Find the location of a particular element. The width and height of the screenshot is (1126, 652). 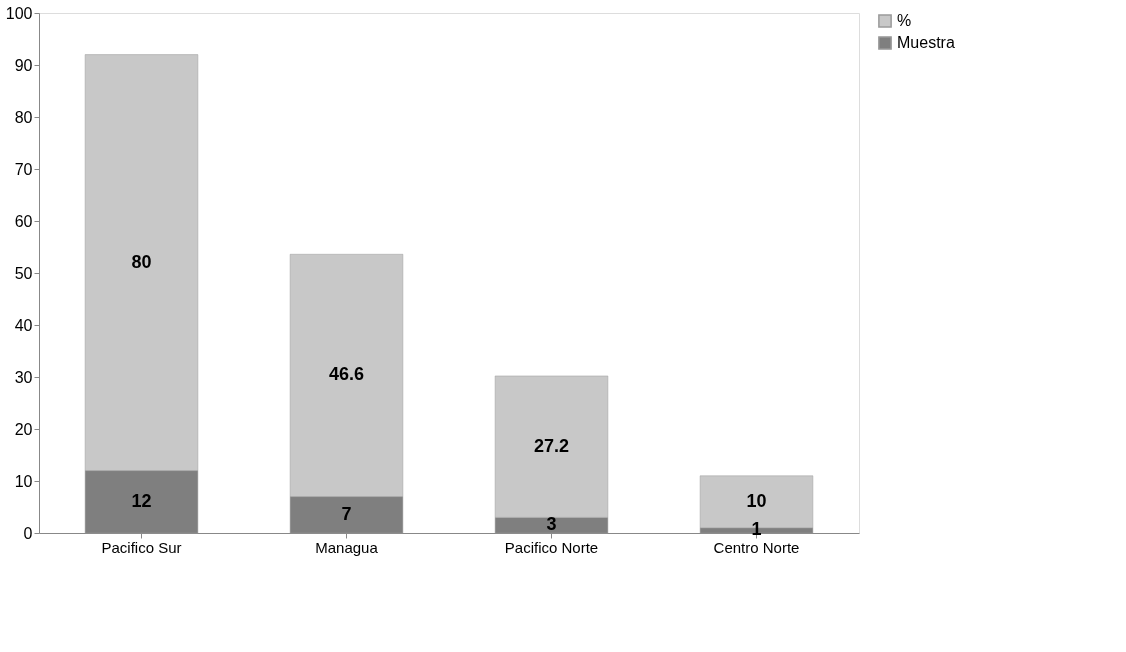

data-label: 80 is located at coordinates (141, 261).